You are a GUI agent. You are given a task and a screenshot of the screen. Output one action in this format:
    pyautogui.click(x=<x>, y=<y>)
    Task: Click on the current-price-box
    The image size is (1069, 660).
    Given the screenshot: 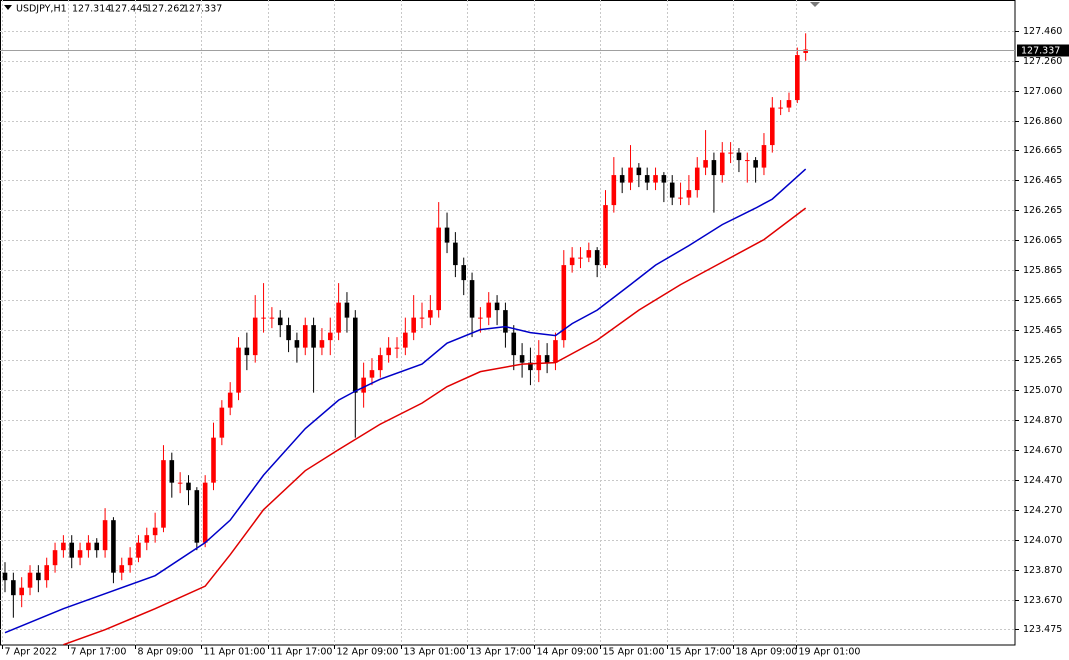 What is the action you would take?
    pyautogui.click(x=1043, y=50)
    